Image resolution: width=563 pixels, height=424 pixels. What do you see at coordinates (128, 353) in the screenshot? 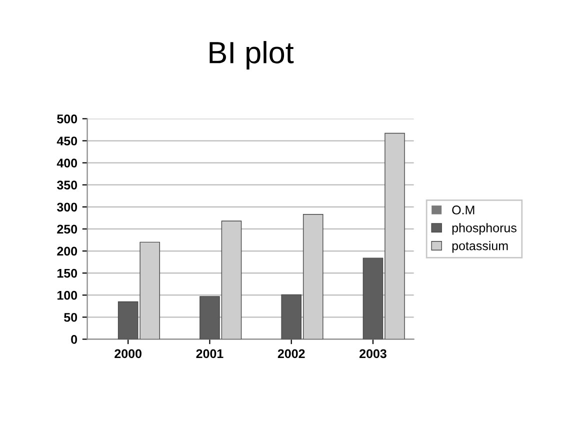
I see `x-tick-label: 2000` at bounding box center [128, 353].